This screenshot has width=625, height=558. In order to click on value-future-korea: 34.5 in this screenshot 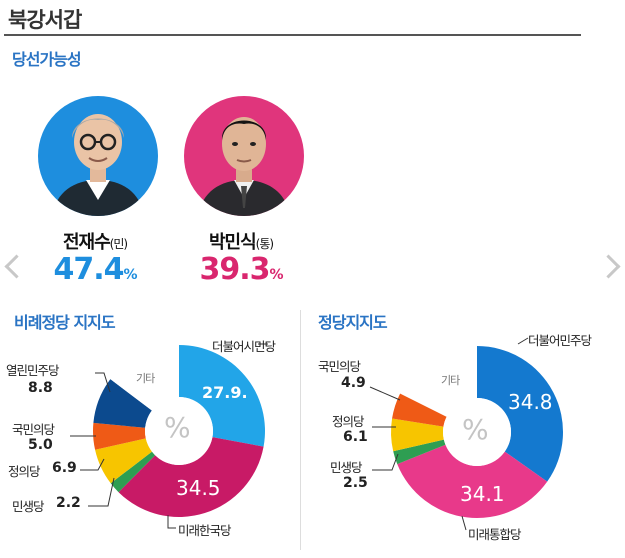, I will do `click(198, 488)`.